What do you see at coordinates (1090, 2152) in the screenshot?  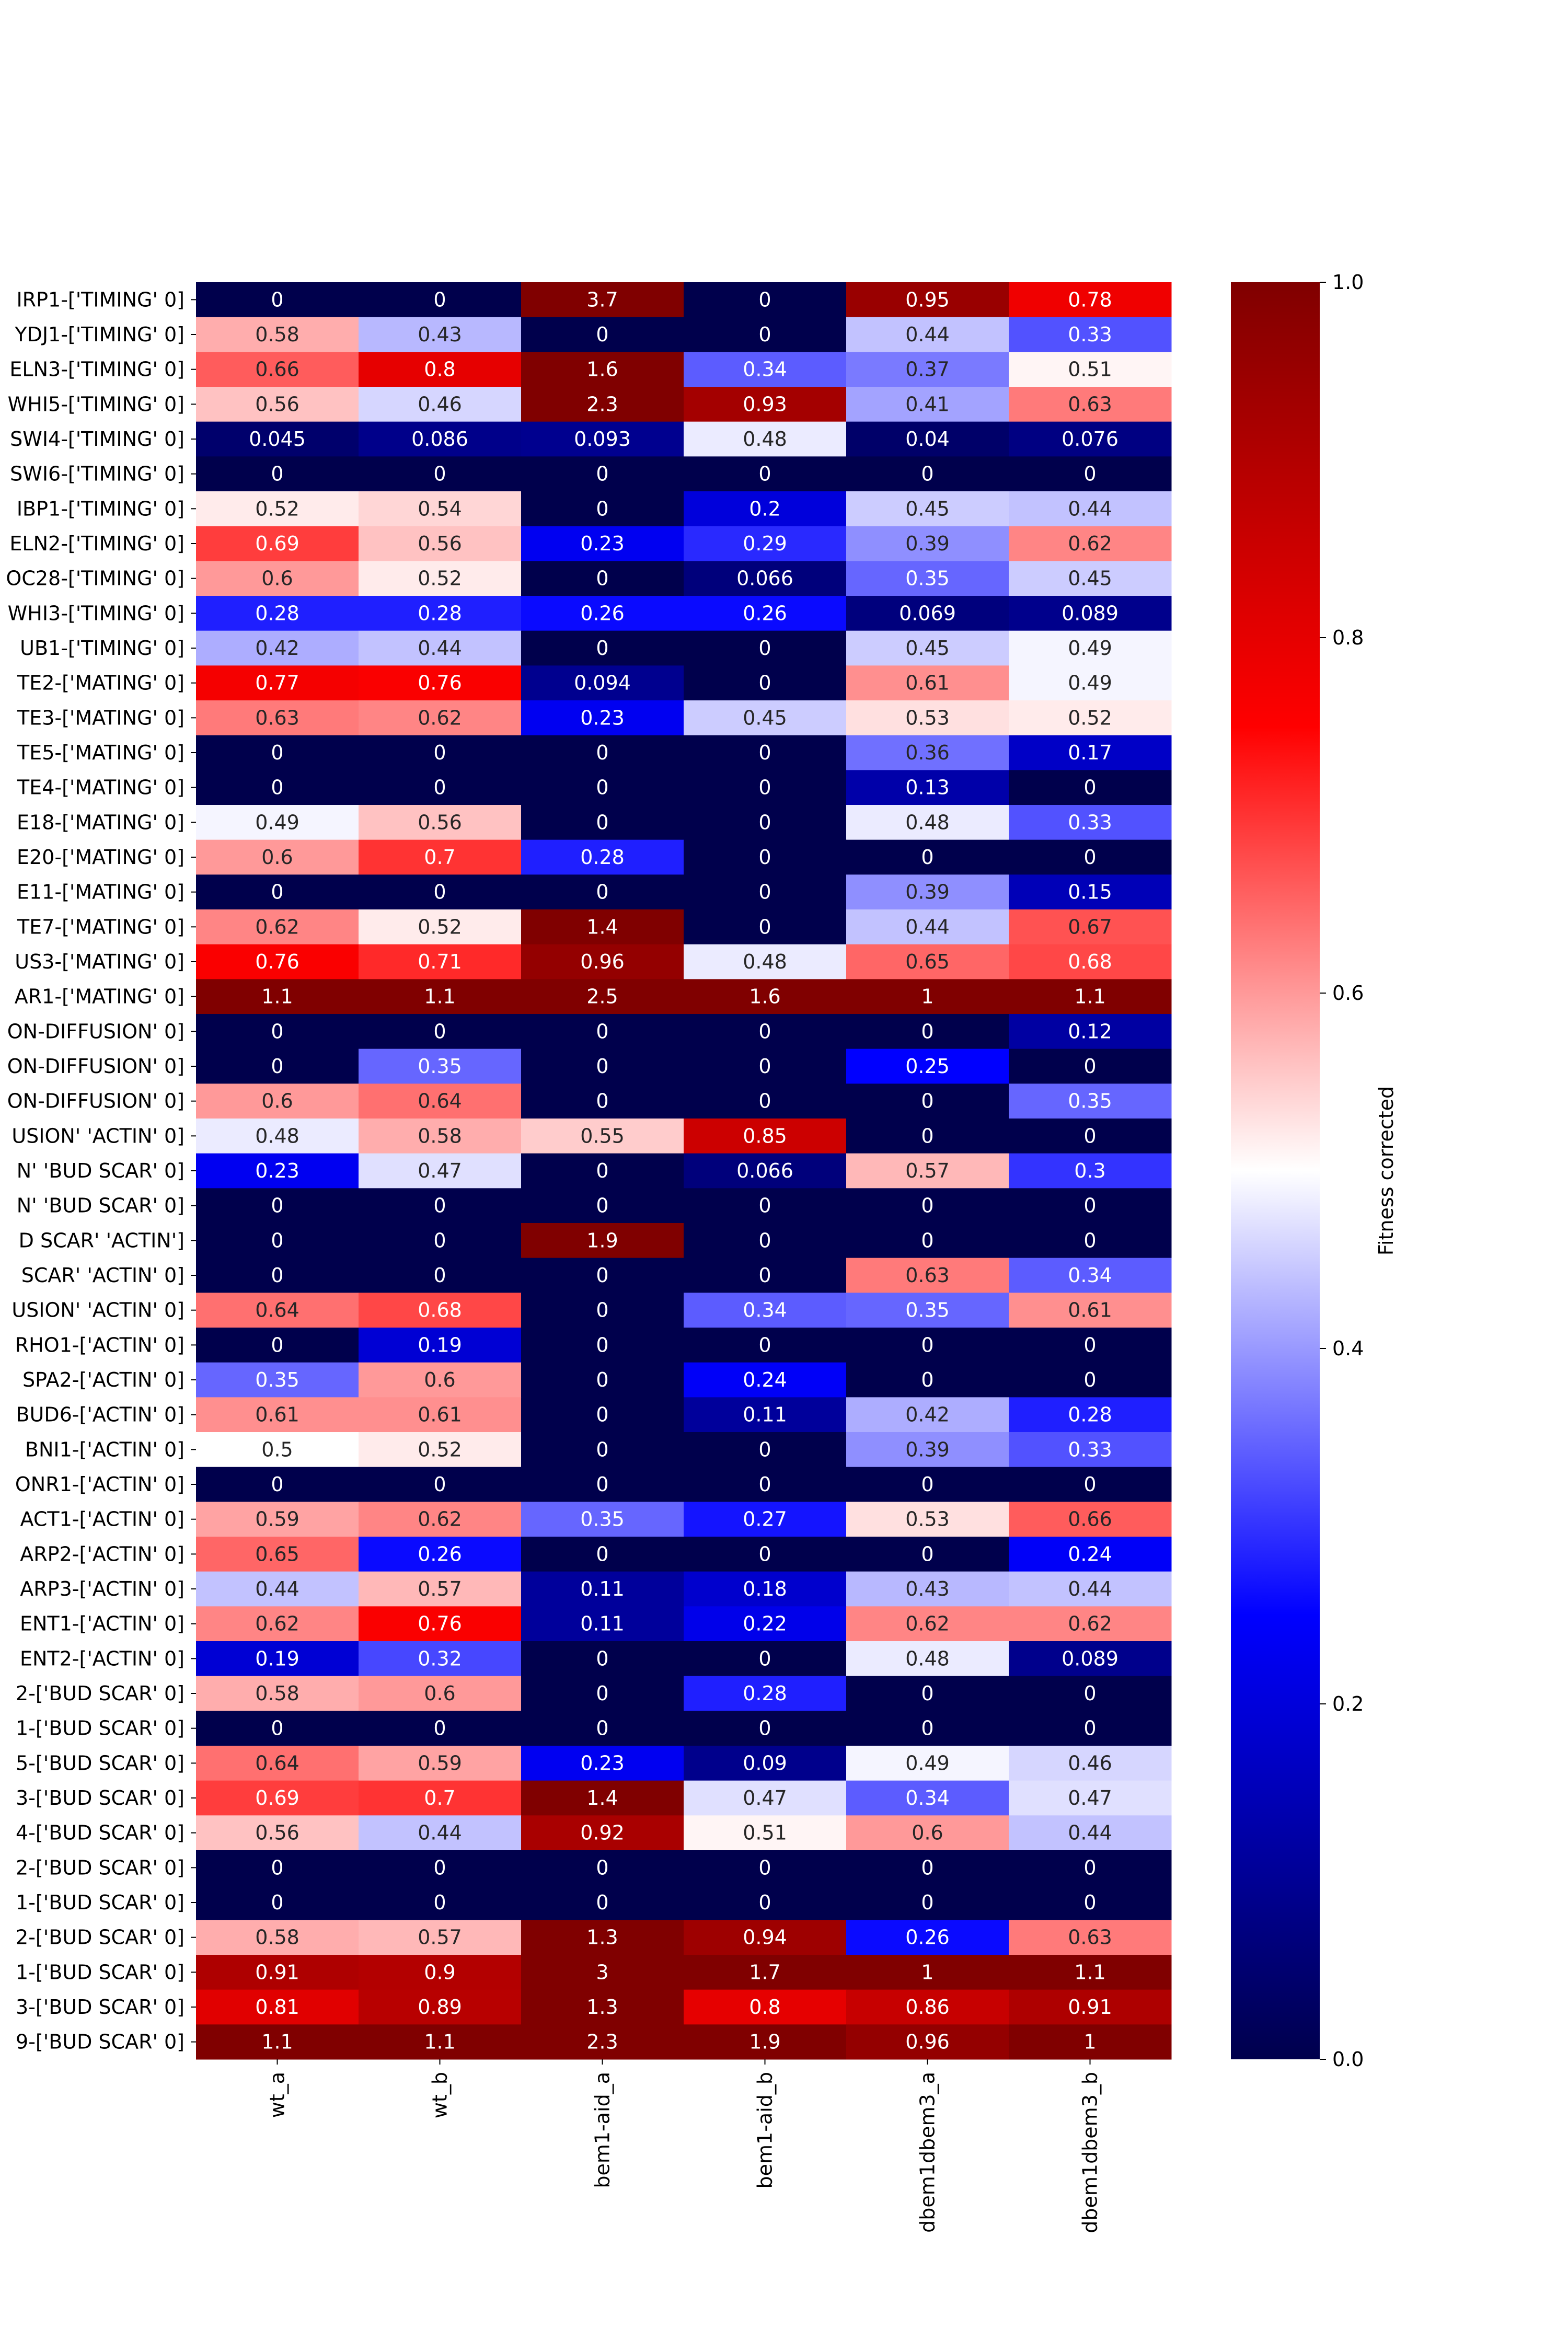 I see `column-label: dbem1dbem3_b` at bounding box center [1090, 2152].